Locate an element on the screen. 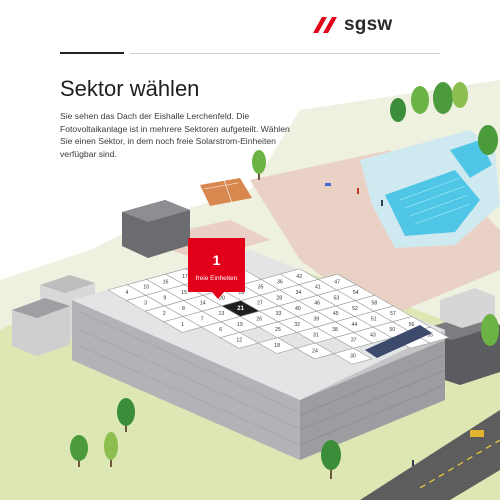  roof-sector is located at coordinates (353, 356).